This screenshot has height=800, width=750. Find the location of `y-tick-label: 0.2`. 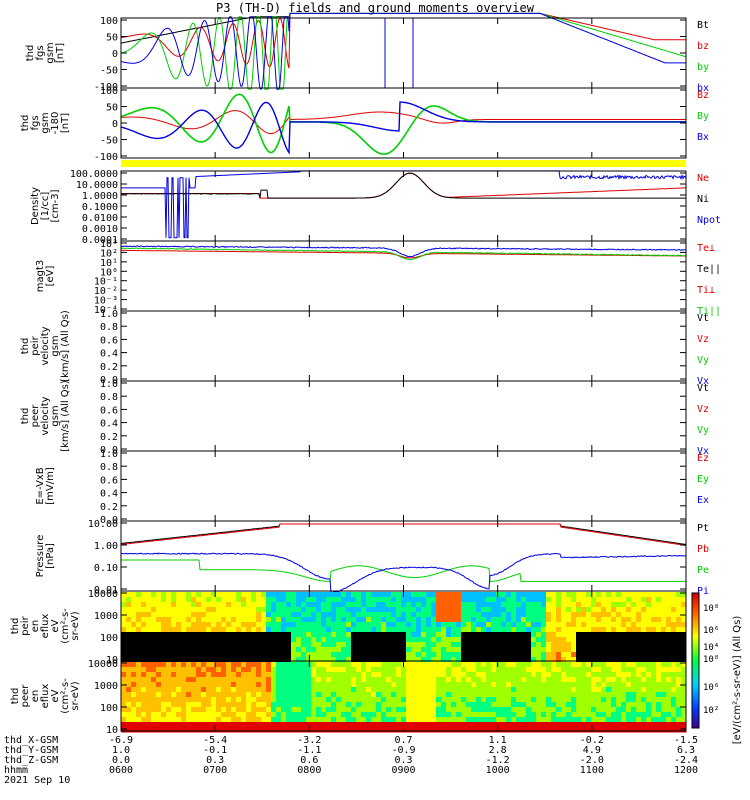

y-tick-label: 0.2 is located at coordinates (109, 437).